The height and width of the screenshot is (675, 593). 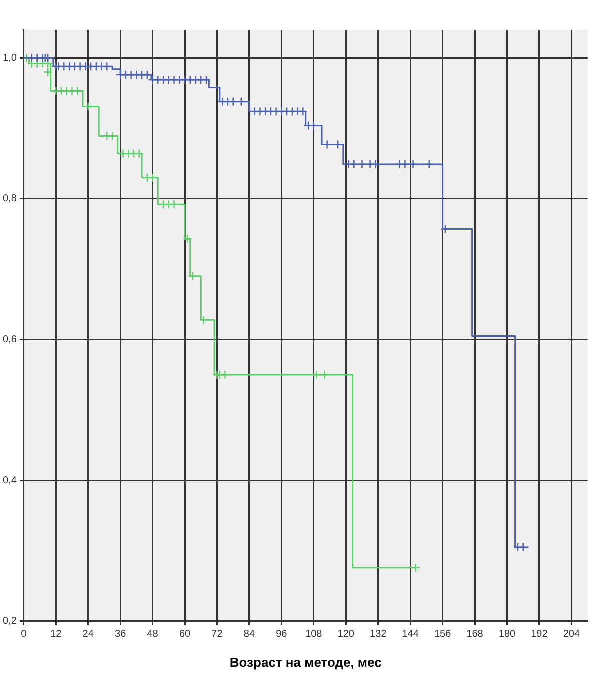 What do you see at coordinates (10, 622) in the screenshot?
I see `y-tick-label: 0,2` at bounding box center [10, 622].